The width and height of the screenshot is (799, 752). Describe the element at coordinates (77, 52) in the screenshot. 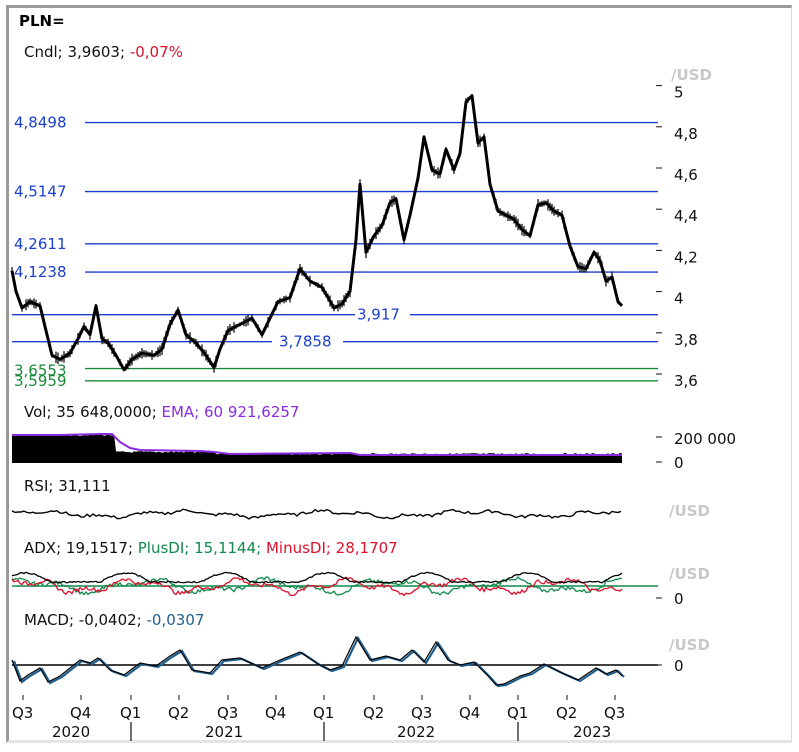

I see `price-legend-label: Cndl; 3,9603;` at that location.